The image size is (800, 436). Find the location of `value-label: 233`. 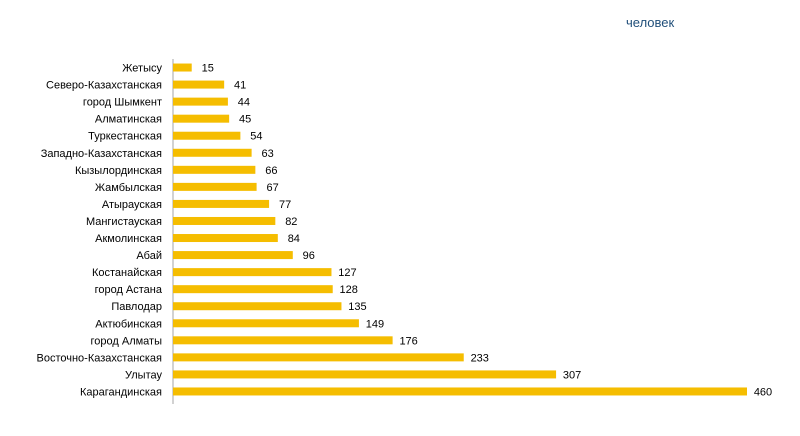

value-label: 233 is located at coordinates (480, 358).